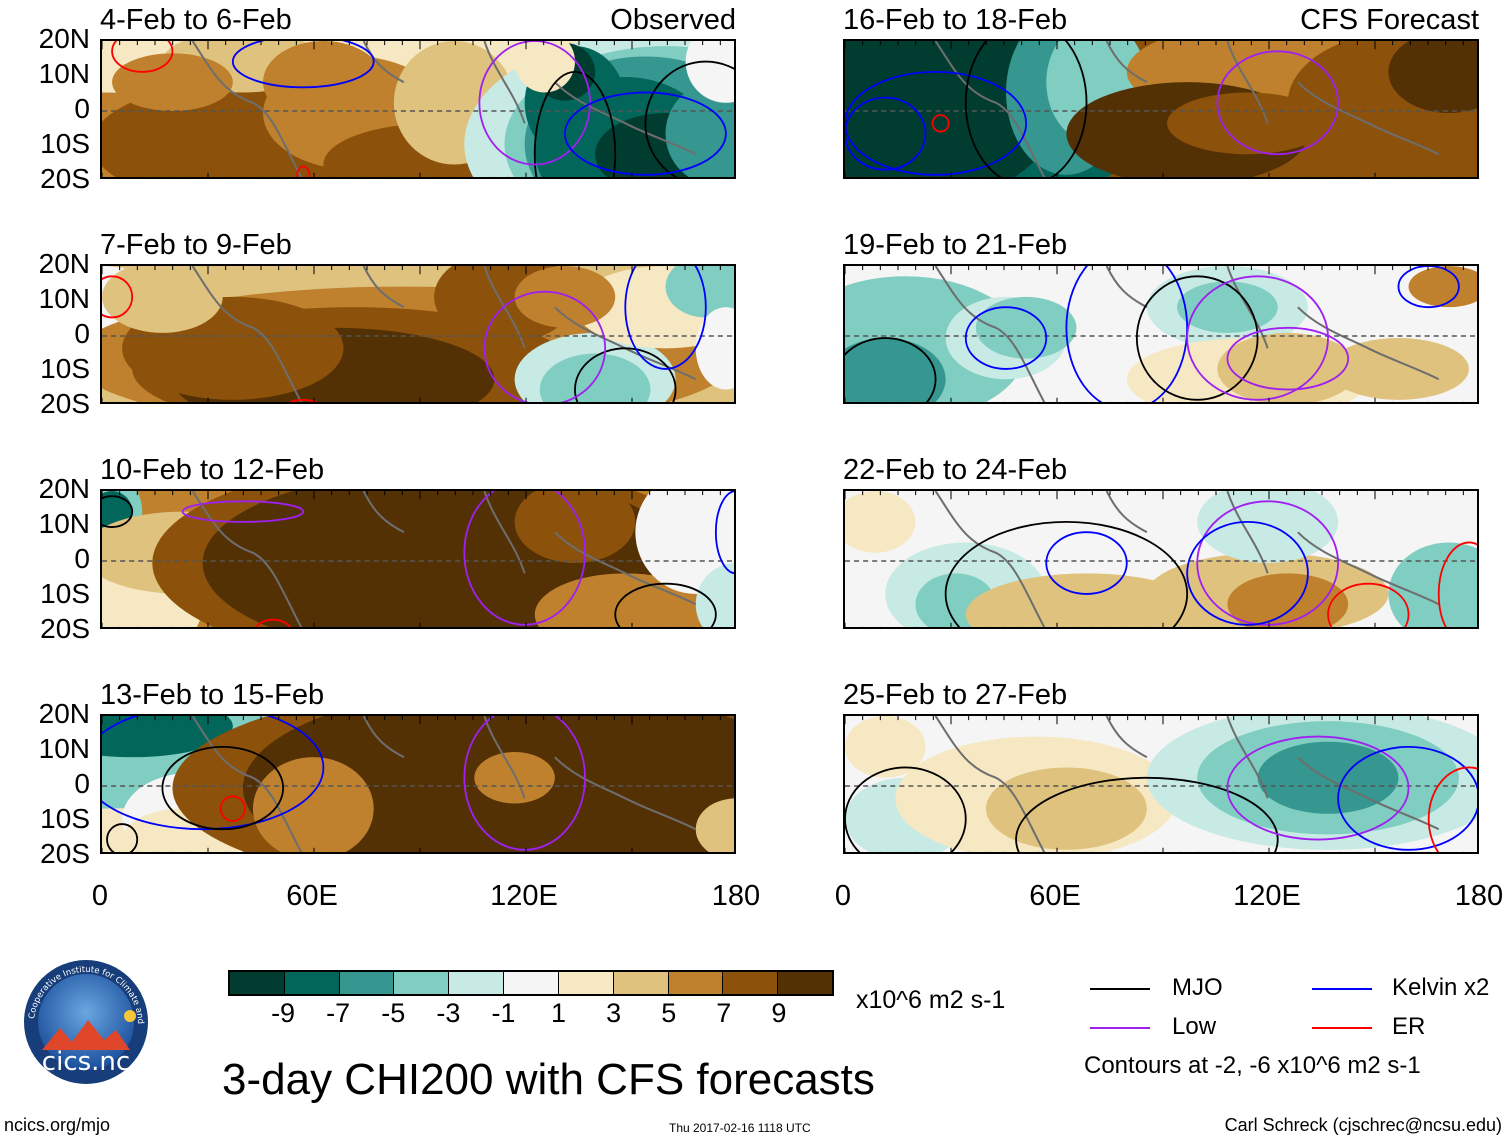  Describe the element at coordinates (1120, 989) in the screenshot. I see `legend-line-mjo` at that location.